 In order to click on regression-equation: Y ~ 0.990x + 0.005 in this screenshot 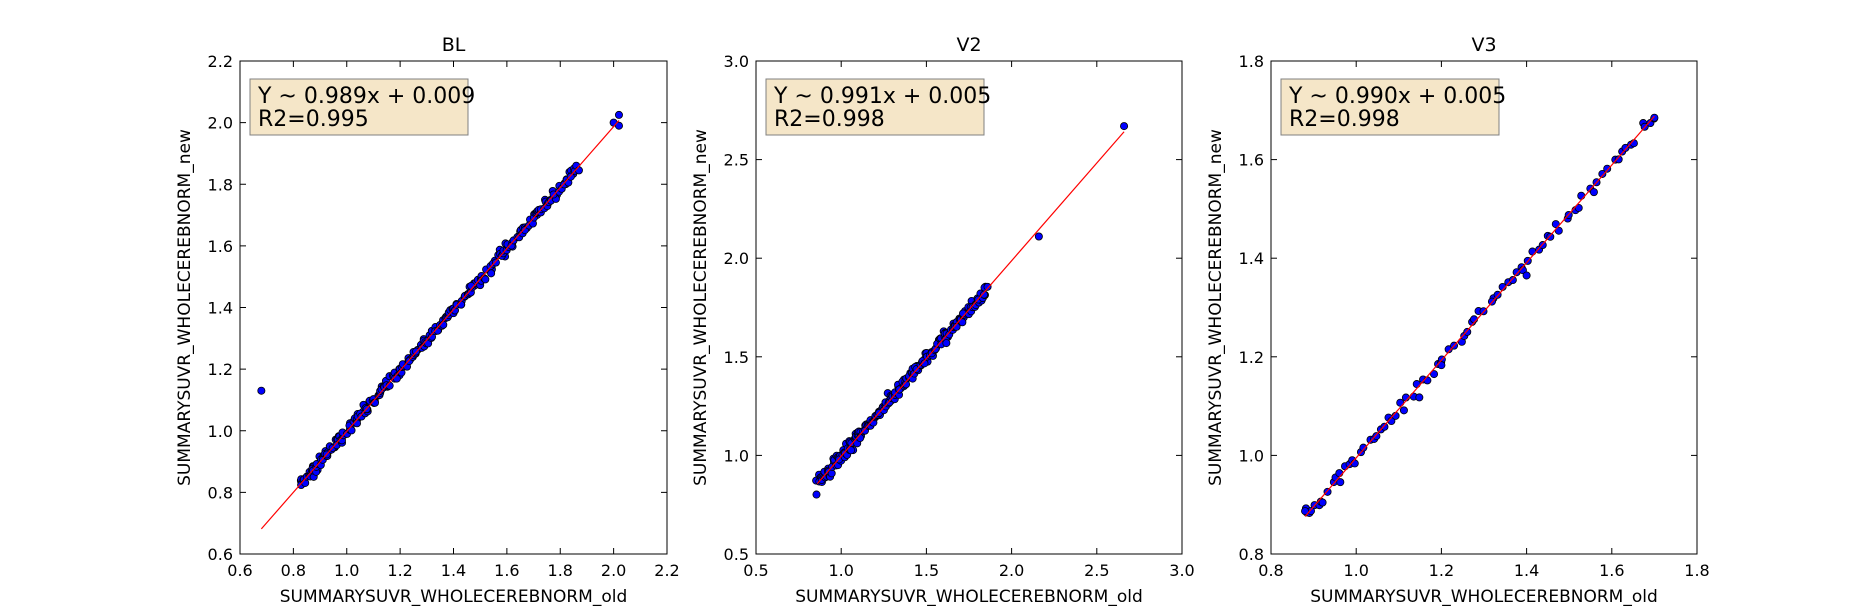, I will do `click(1397, 96)`.